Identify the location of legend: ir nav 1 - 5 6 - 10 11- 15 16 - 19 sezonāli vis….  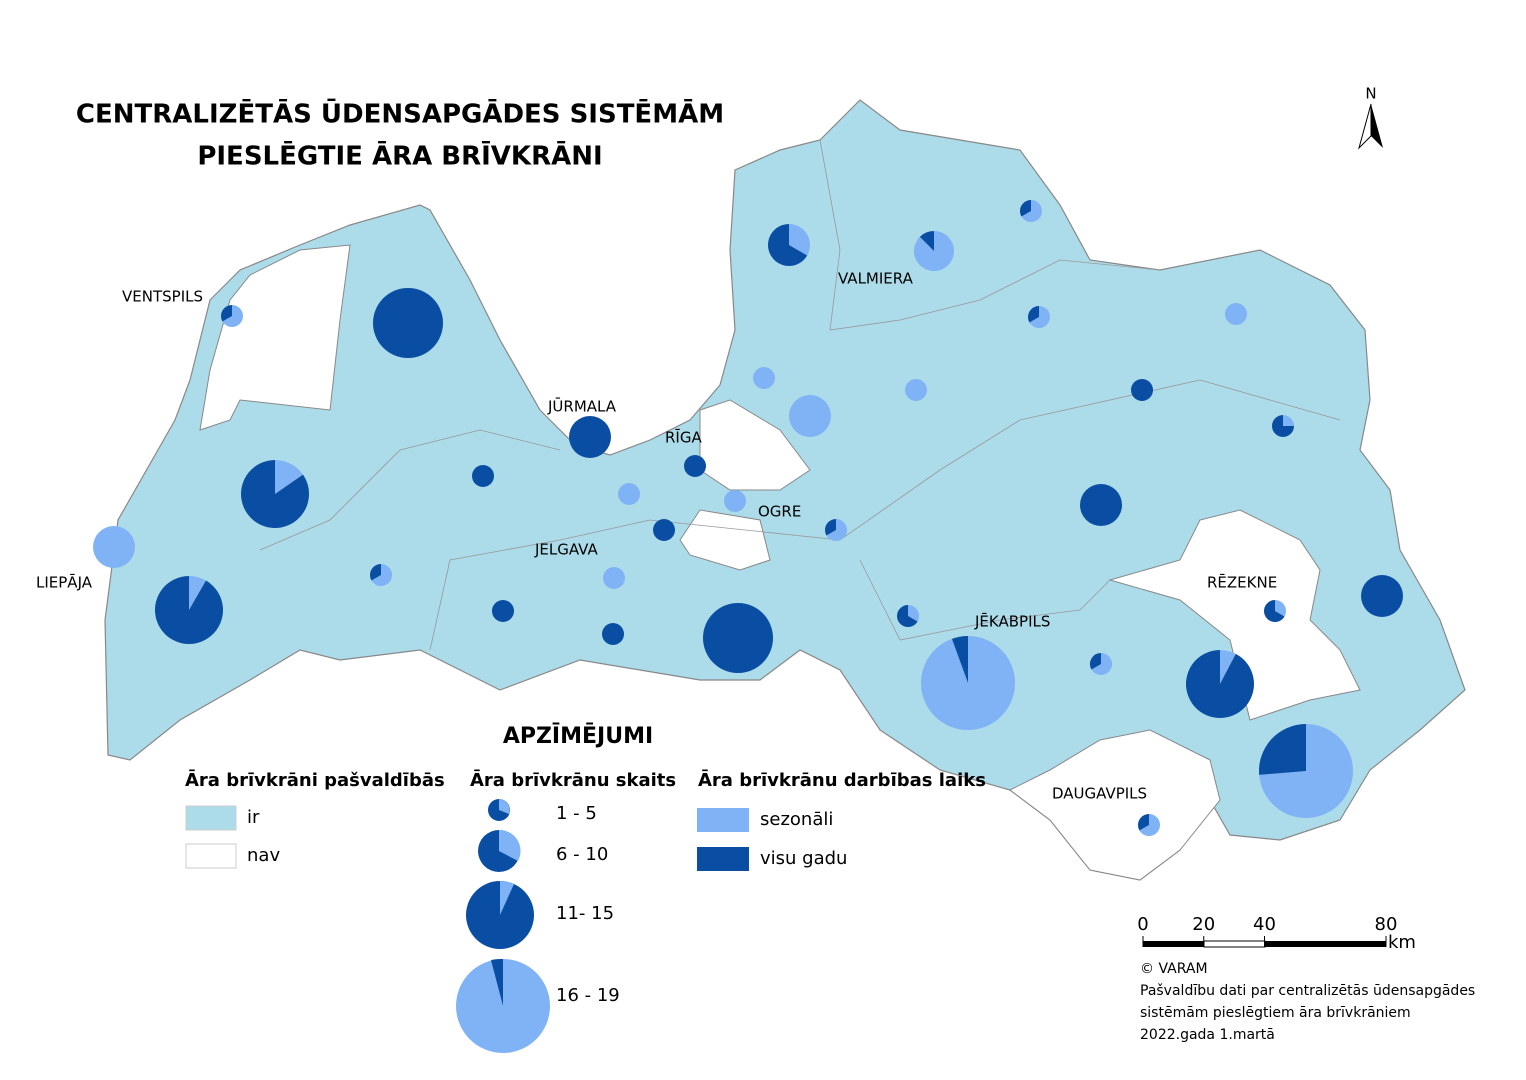
(516, 926).